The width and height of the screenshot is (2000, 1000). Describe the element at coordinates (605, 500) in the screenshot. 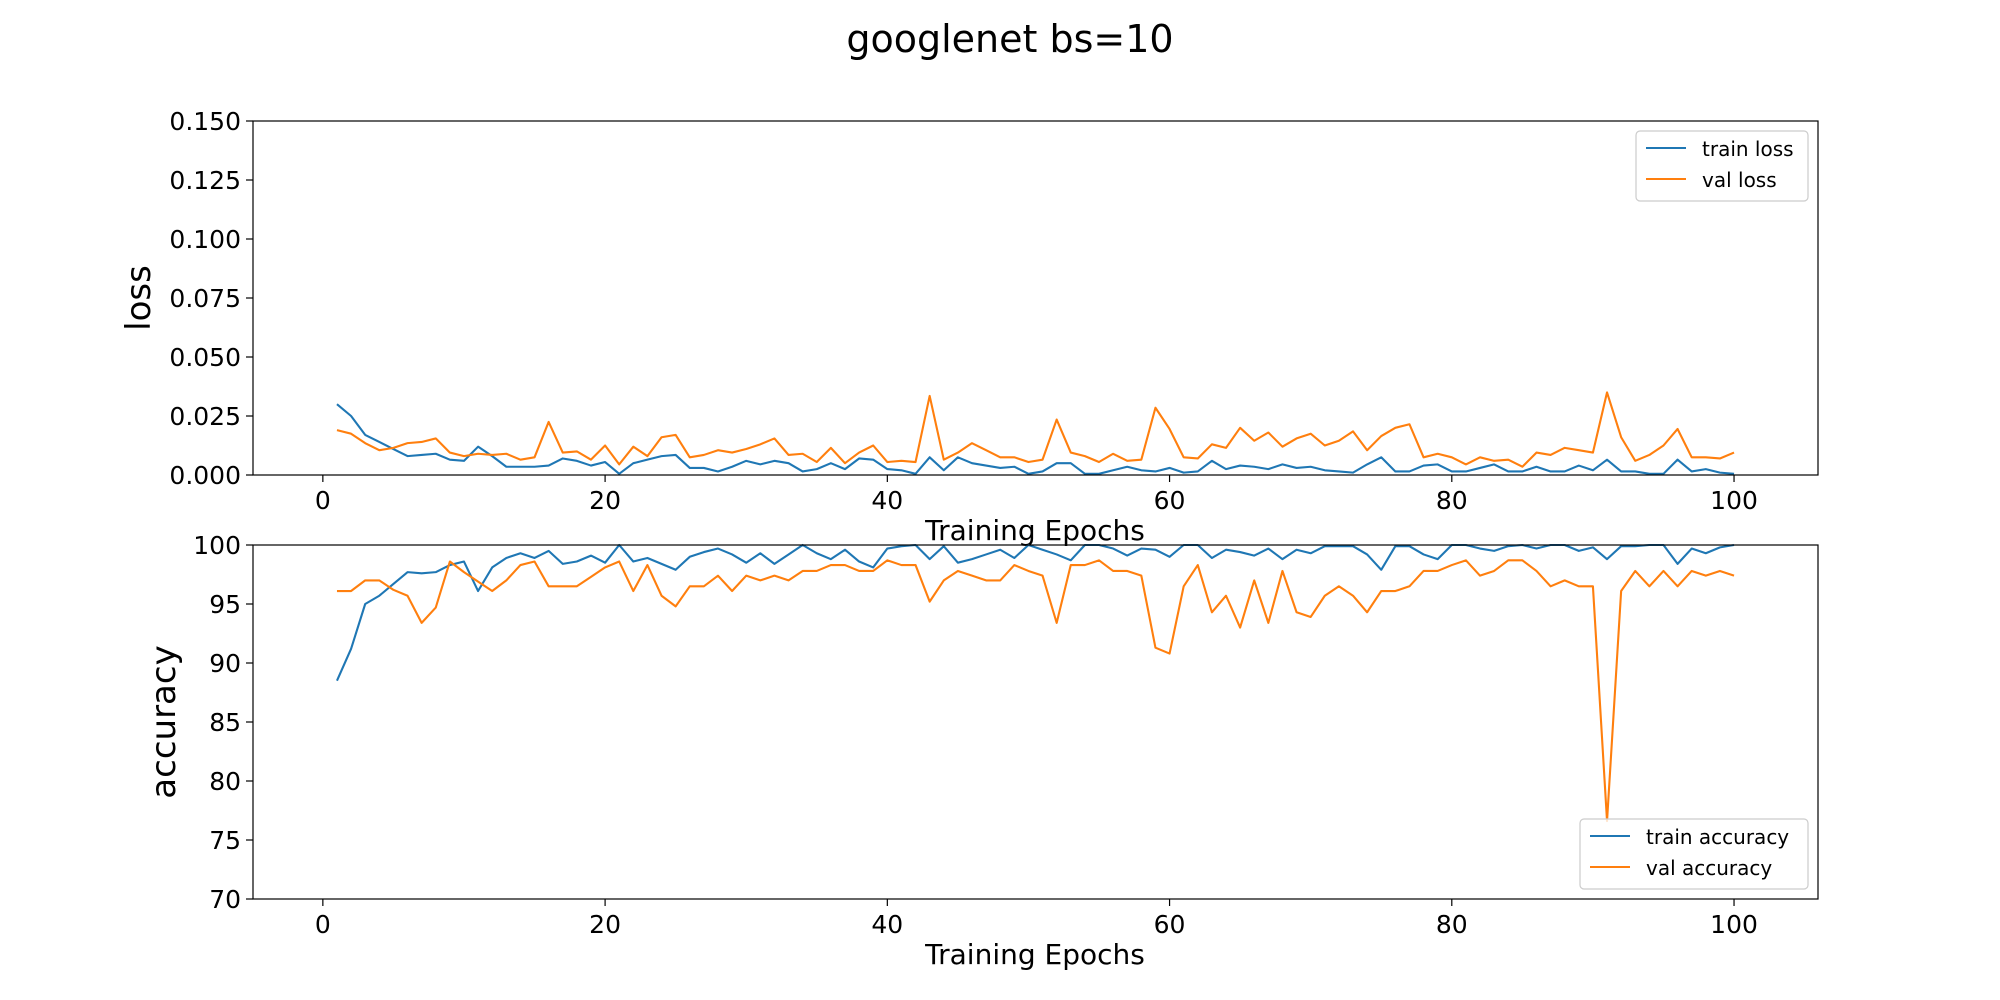

I see `loss-x-tick-label: 20` at that location.